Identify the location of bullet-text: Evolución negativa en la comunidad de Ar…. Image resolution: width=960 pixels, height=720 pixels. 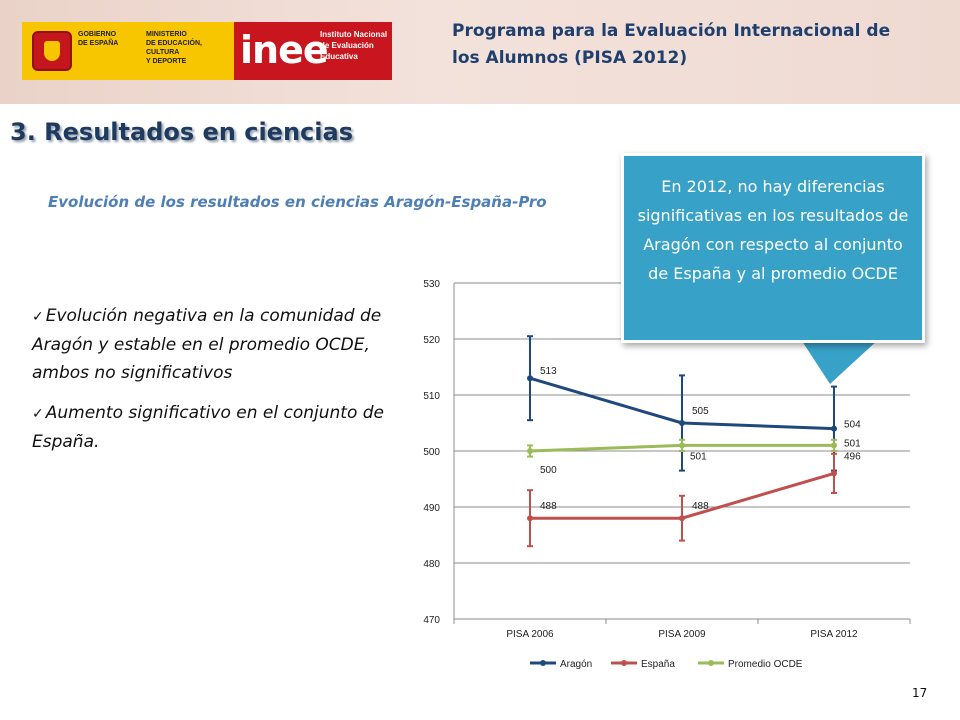
(207, 344).